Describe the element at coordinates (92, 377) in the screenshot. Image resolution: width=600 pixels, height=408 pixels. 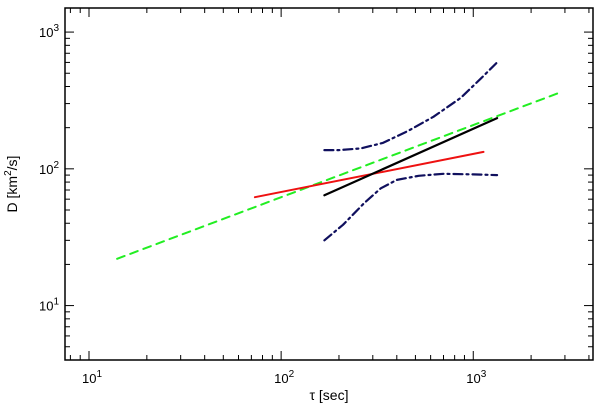
I see `x-tick-label: 10¹` at that location.